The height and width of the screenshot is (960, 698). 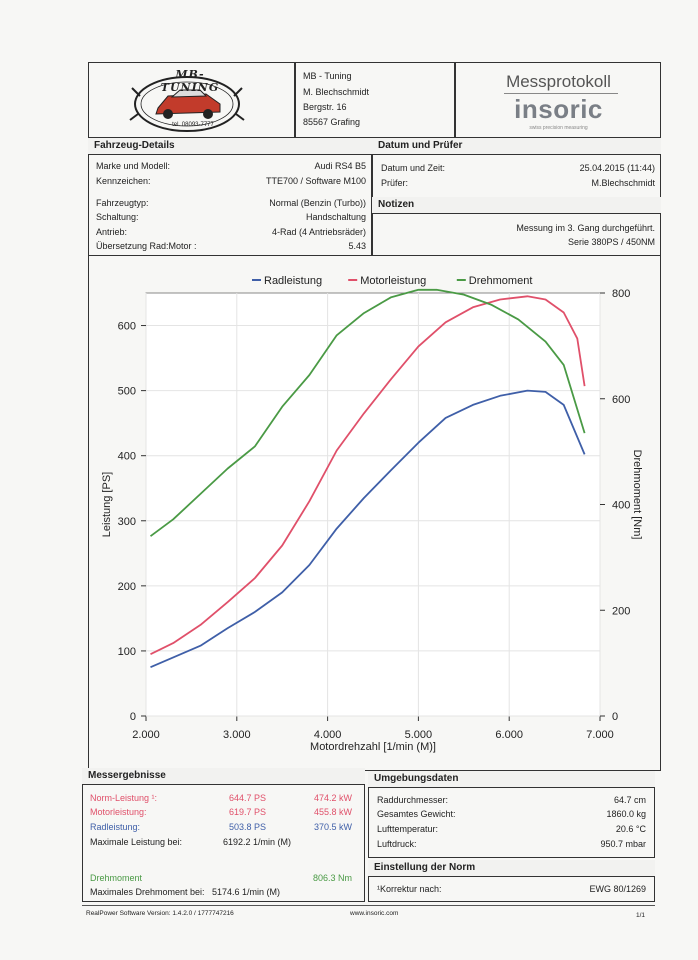 What do you see at coordinates (357, 246) in the screenshot?
I see `vehicle-value: 5.43` at bounding box center [357, 246].